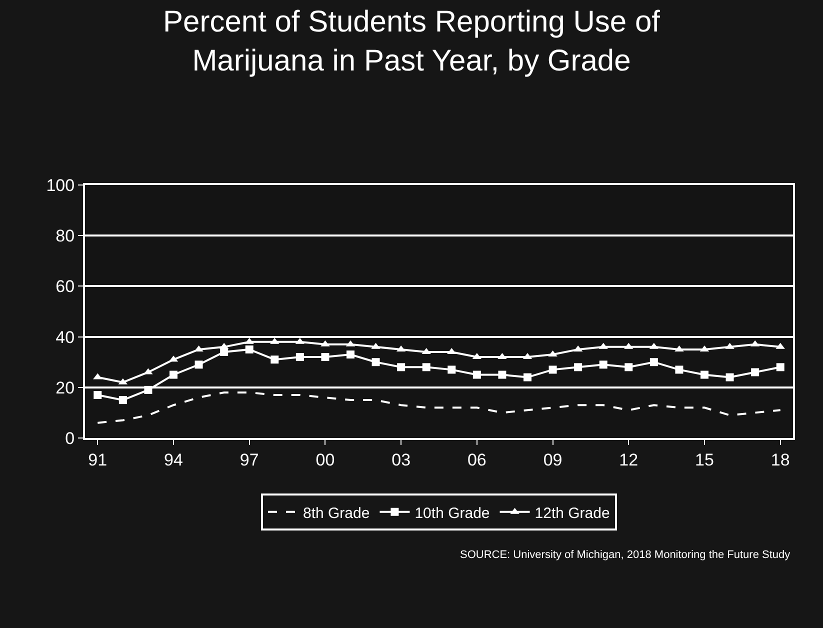 The height and width of the screenshot is (628, 823). Describe the element at coordinates (98, 460) in the screenshot. I see `x-tick-label: 91` at that location.